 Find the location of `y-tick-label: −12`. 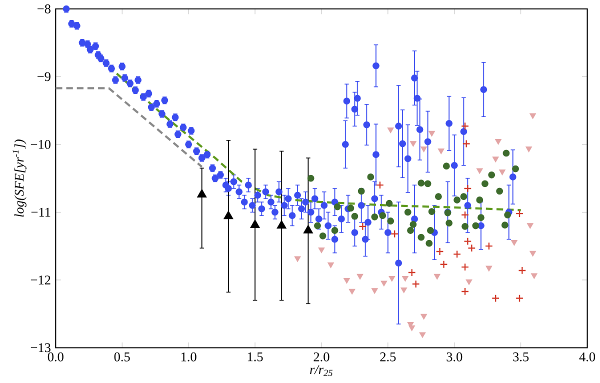

y-tick-label: −12 is located at coordinates (40, 280).